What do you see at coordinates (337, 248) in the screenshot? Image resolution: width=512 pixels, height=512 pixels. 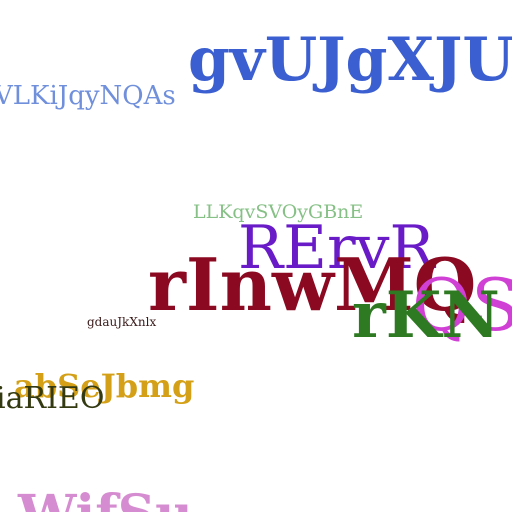 I see `word: RErvR` at bounding box center [337, 248].